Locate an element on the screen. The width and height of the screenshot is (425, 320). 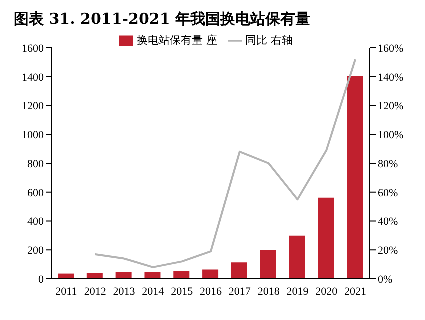
y2-tick-label: 0% is located at coordinates (385, 280).